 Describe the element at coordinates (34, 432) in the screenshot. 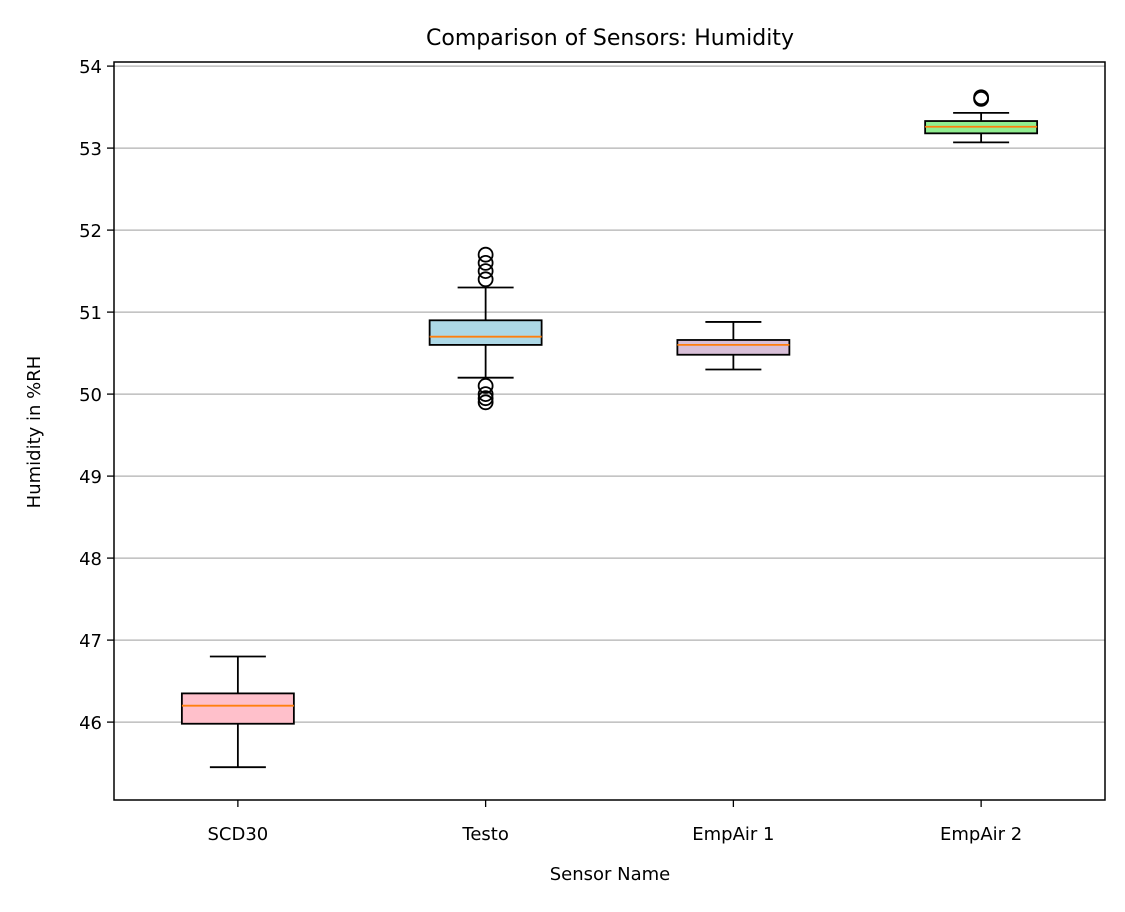

I see `y-axis-label: Humidity in %RH` at that location.